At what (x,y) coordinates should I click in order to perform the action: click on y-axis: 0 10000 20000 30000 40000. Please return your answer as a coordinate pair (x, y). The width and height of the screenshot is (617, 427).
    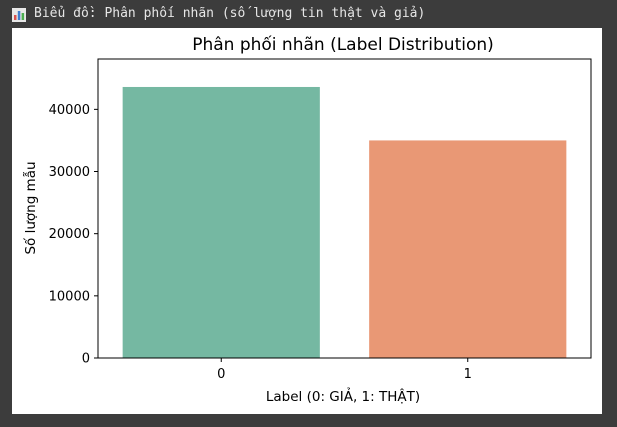
    Looking at the image, I should click on (73, 235).